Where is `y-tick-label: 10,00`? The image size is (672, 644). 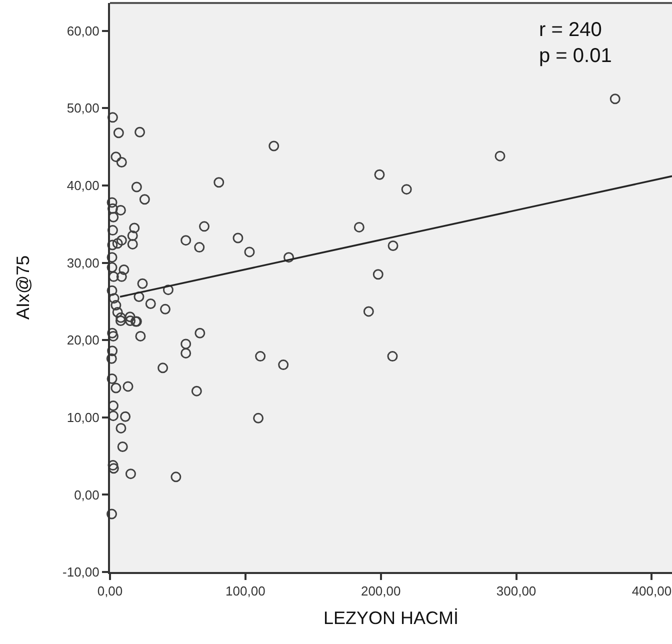 y-tick-label: 10,00 is located at coordinates (83, 417).